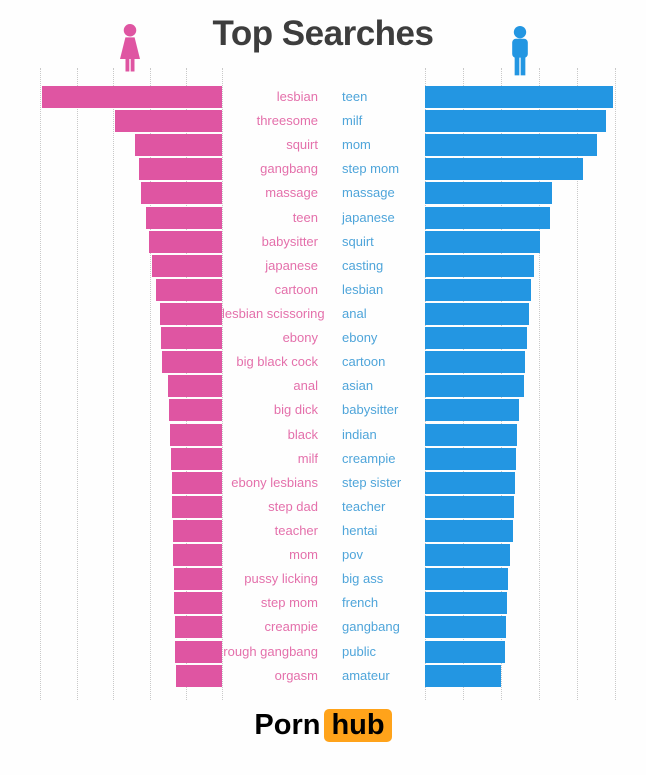  I want to click on male-bar-asian, so click(474, 386).